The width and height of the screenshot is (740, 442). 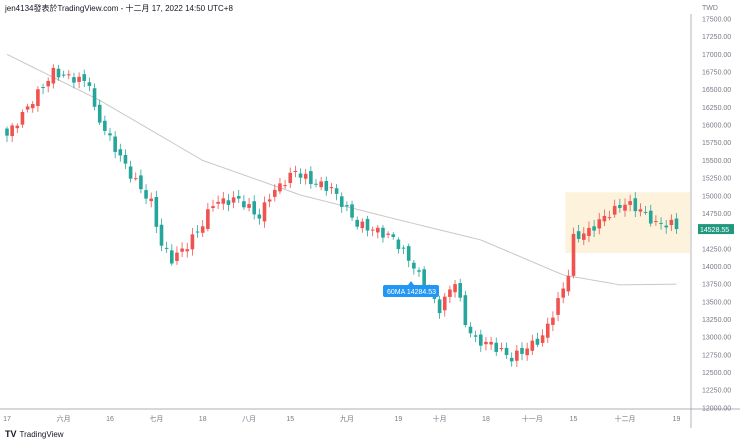 What do you see at coordinates (64, 418) in the screenshot?
I see `x-tick-label: 六月` at bounding box center [64, 418].